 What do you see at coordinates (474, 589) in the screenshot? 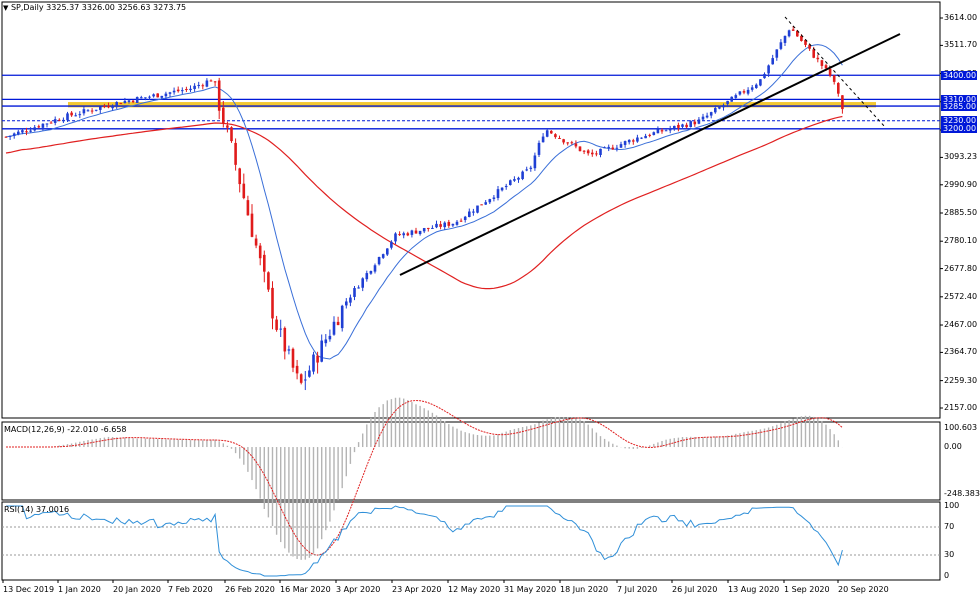
I see `date-tick-label: 12 May 2020` at bounding box center [474, 589].